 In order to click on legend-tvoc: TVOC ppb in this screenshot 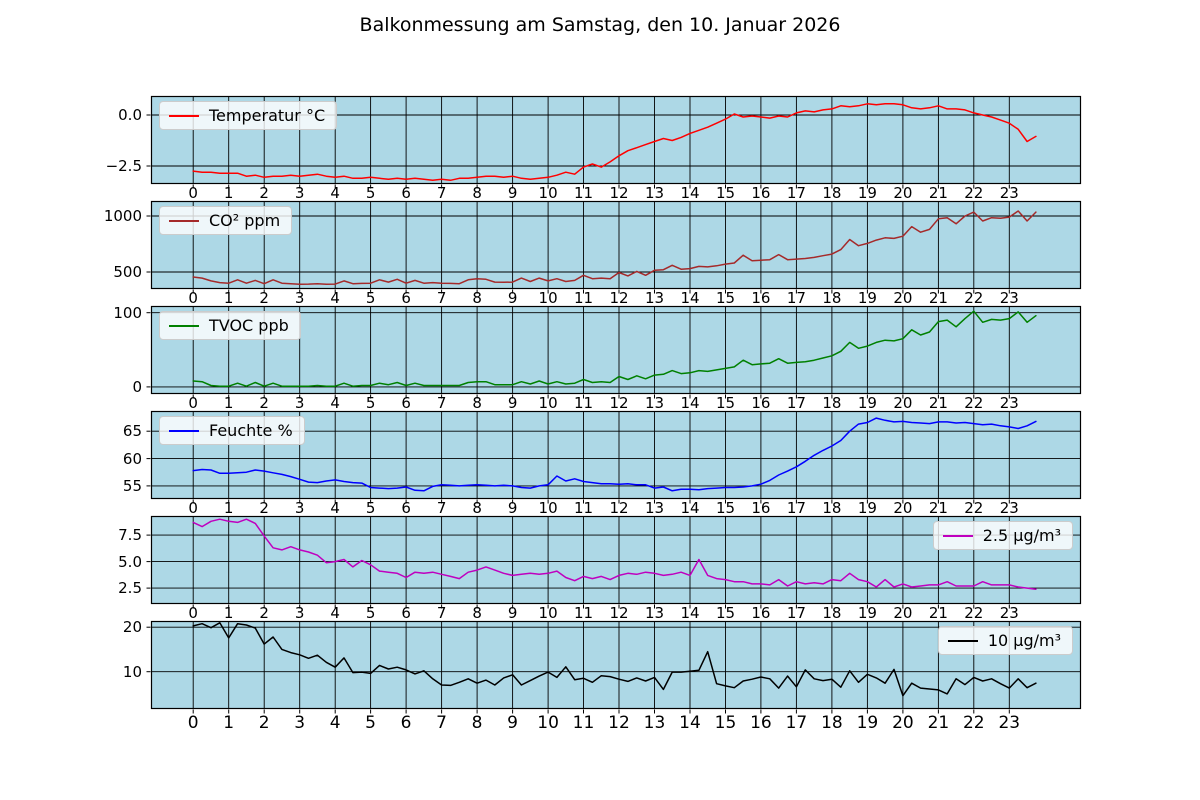, I will do `click(230, 325)`.